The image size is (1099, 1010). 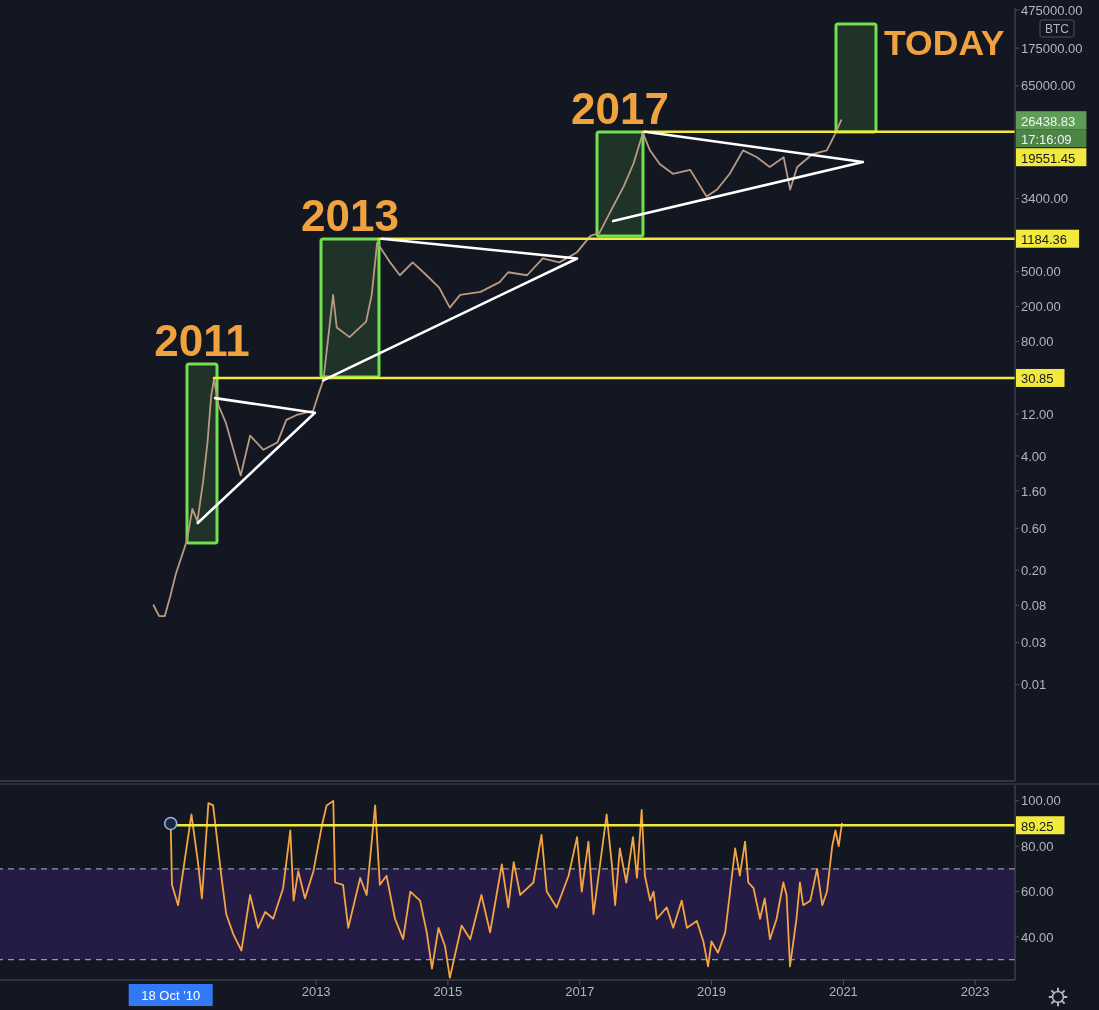 What do you see at coordinates (1037, 826) in the screenshot?
I see `data-label: 89.25` at bounding box center [1037, 826].